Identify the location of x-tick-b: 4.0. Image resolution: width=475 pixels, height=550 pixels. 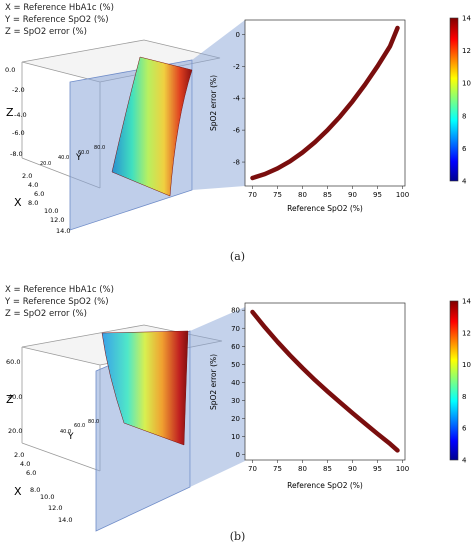
(25, 464).